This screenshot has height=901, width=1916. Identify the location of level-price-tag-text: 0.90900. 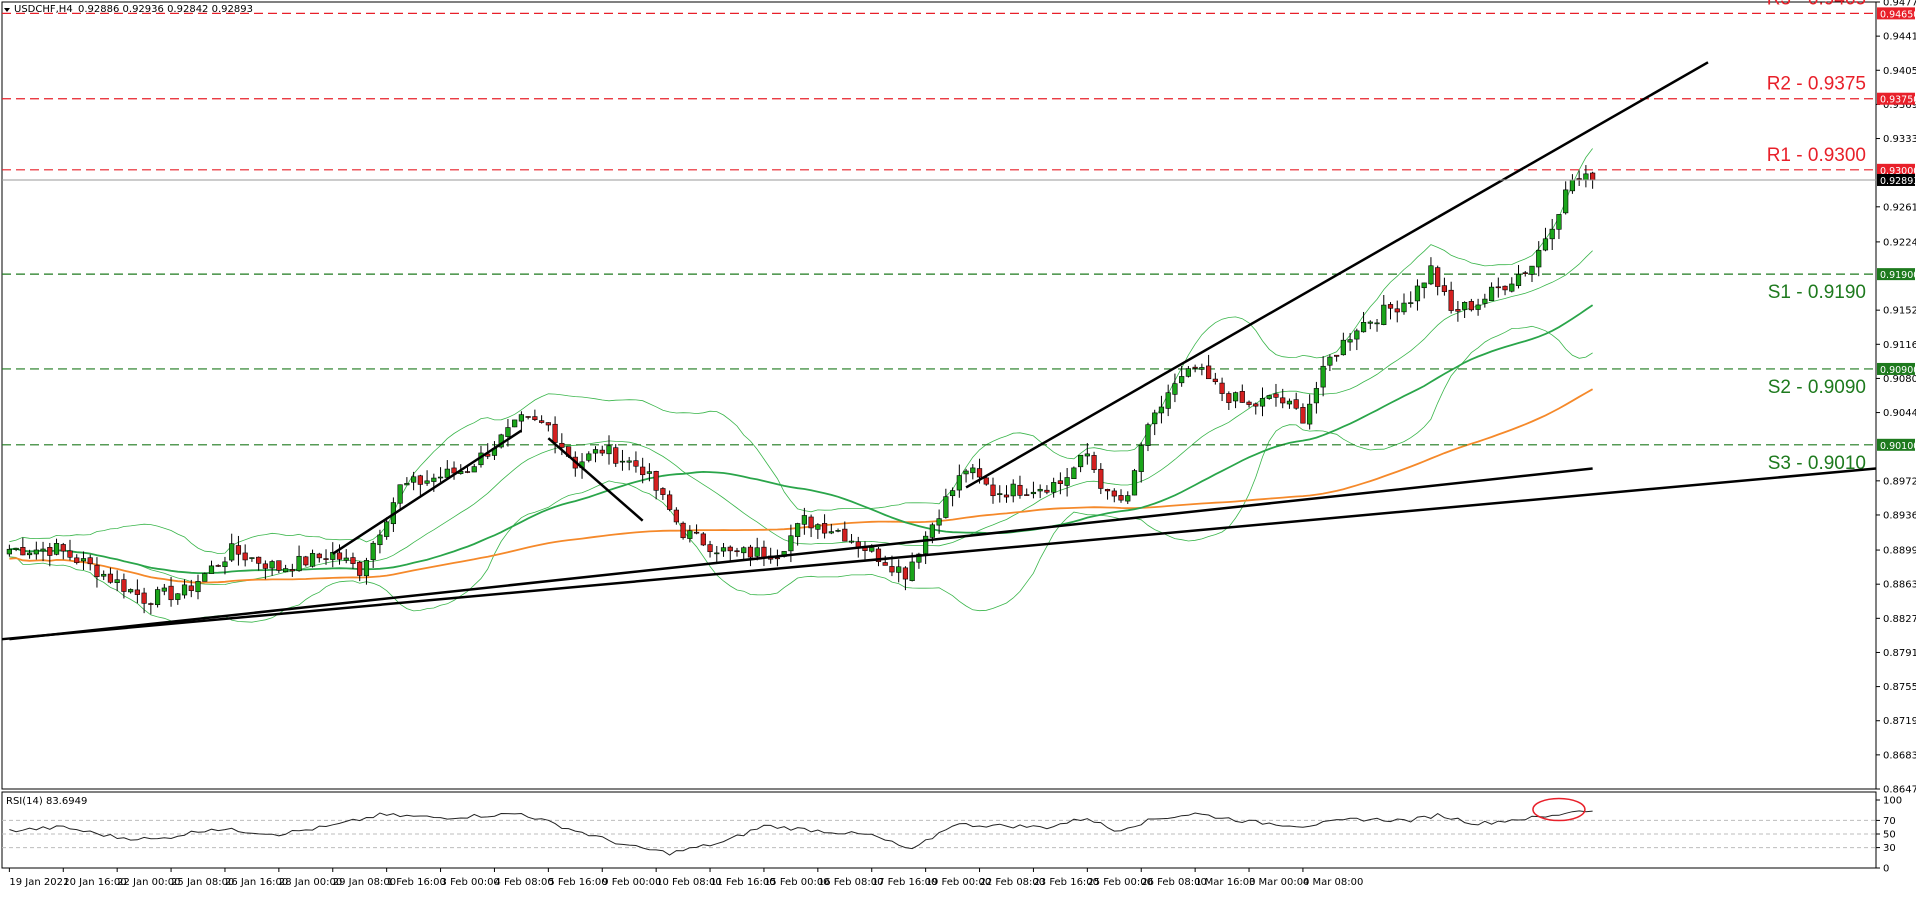
(1898, 370).